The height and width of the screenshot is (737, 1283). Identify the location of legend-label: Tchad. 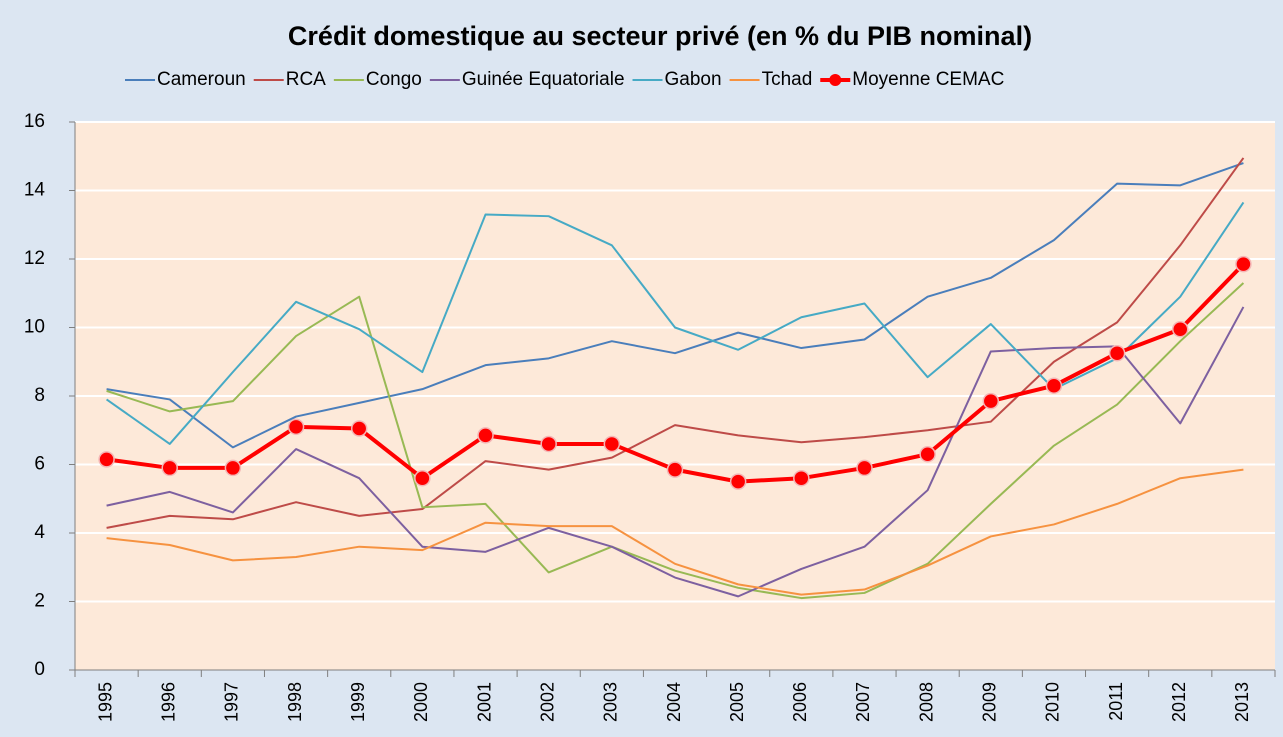
(787, 79).